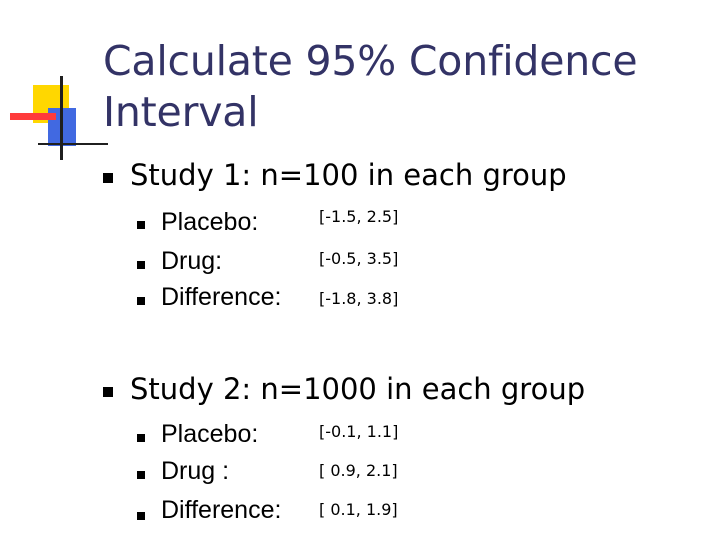  I want to click on study-2-row-2-bullet-icon, so click(141, 475).